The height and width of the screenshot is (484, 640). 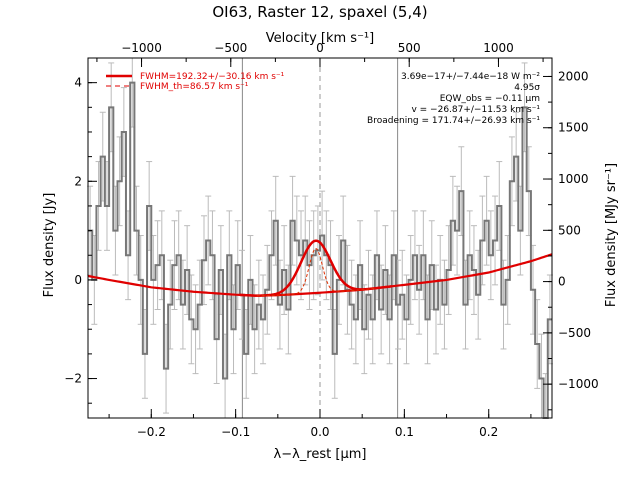 I want to click on right-tick-label: 1000, so click(x=573, y=179).